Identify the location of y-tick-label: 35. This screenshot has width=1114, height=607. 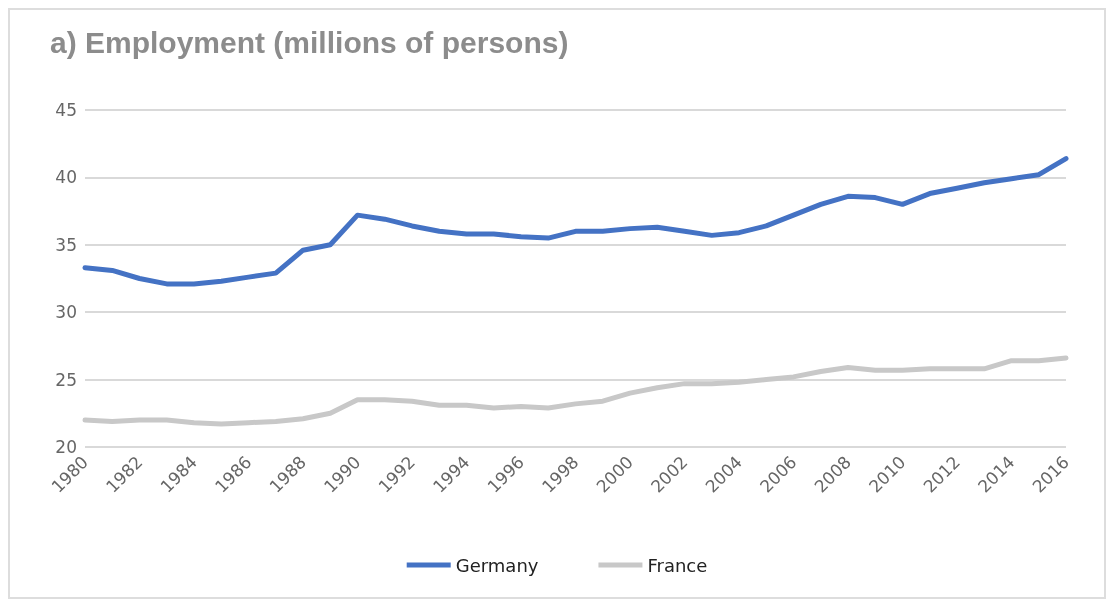
(66, 244).